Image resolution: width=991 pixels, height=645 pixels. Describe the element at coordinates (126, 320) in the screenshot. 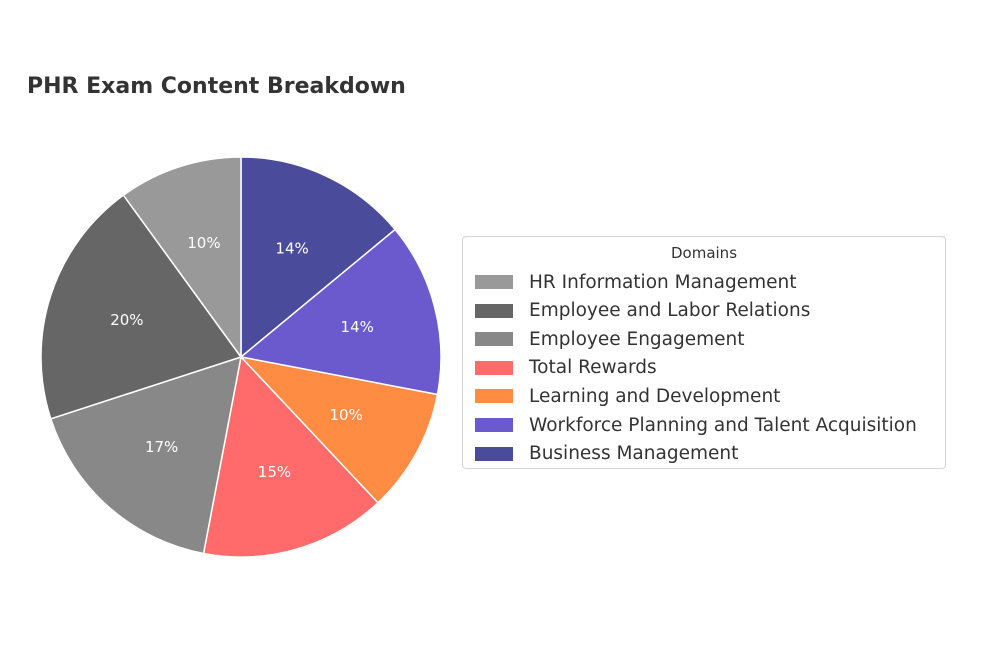

I see `pie-pct-label: 20%` at that location.